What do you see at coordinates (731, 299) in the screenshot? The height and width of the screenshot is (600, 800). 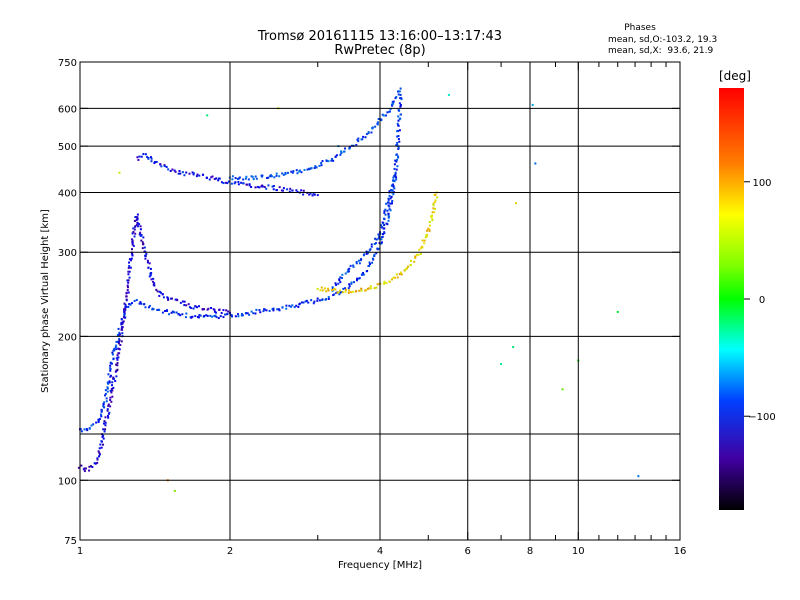 I see `colorbar` at bounding box center [731, 299].